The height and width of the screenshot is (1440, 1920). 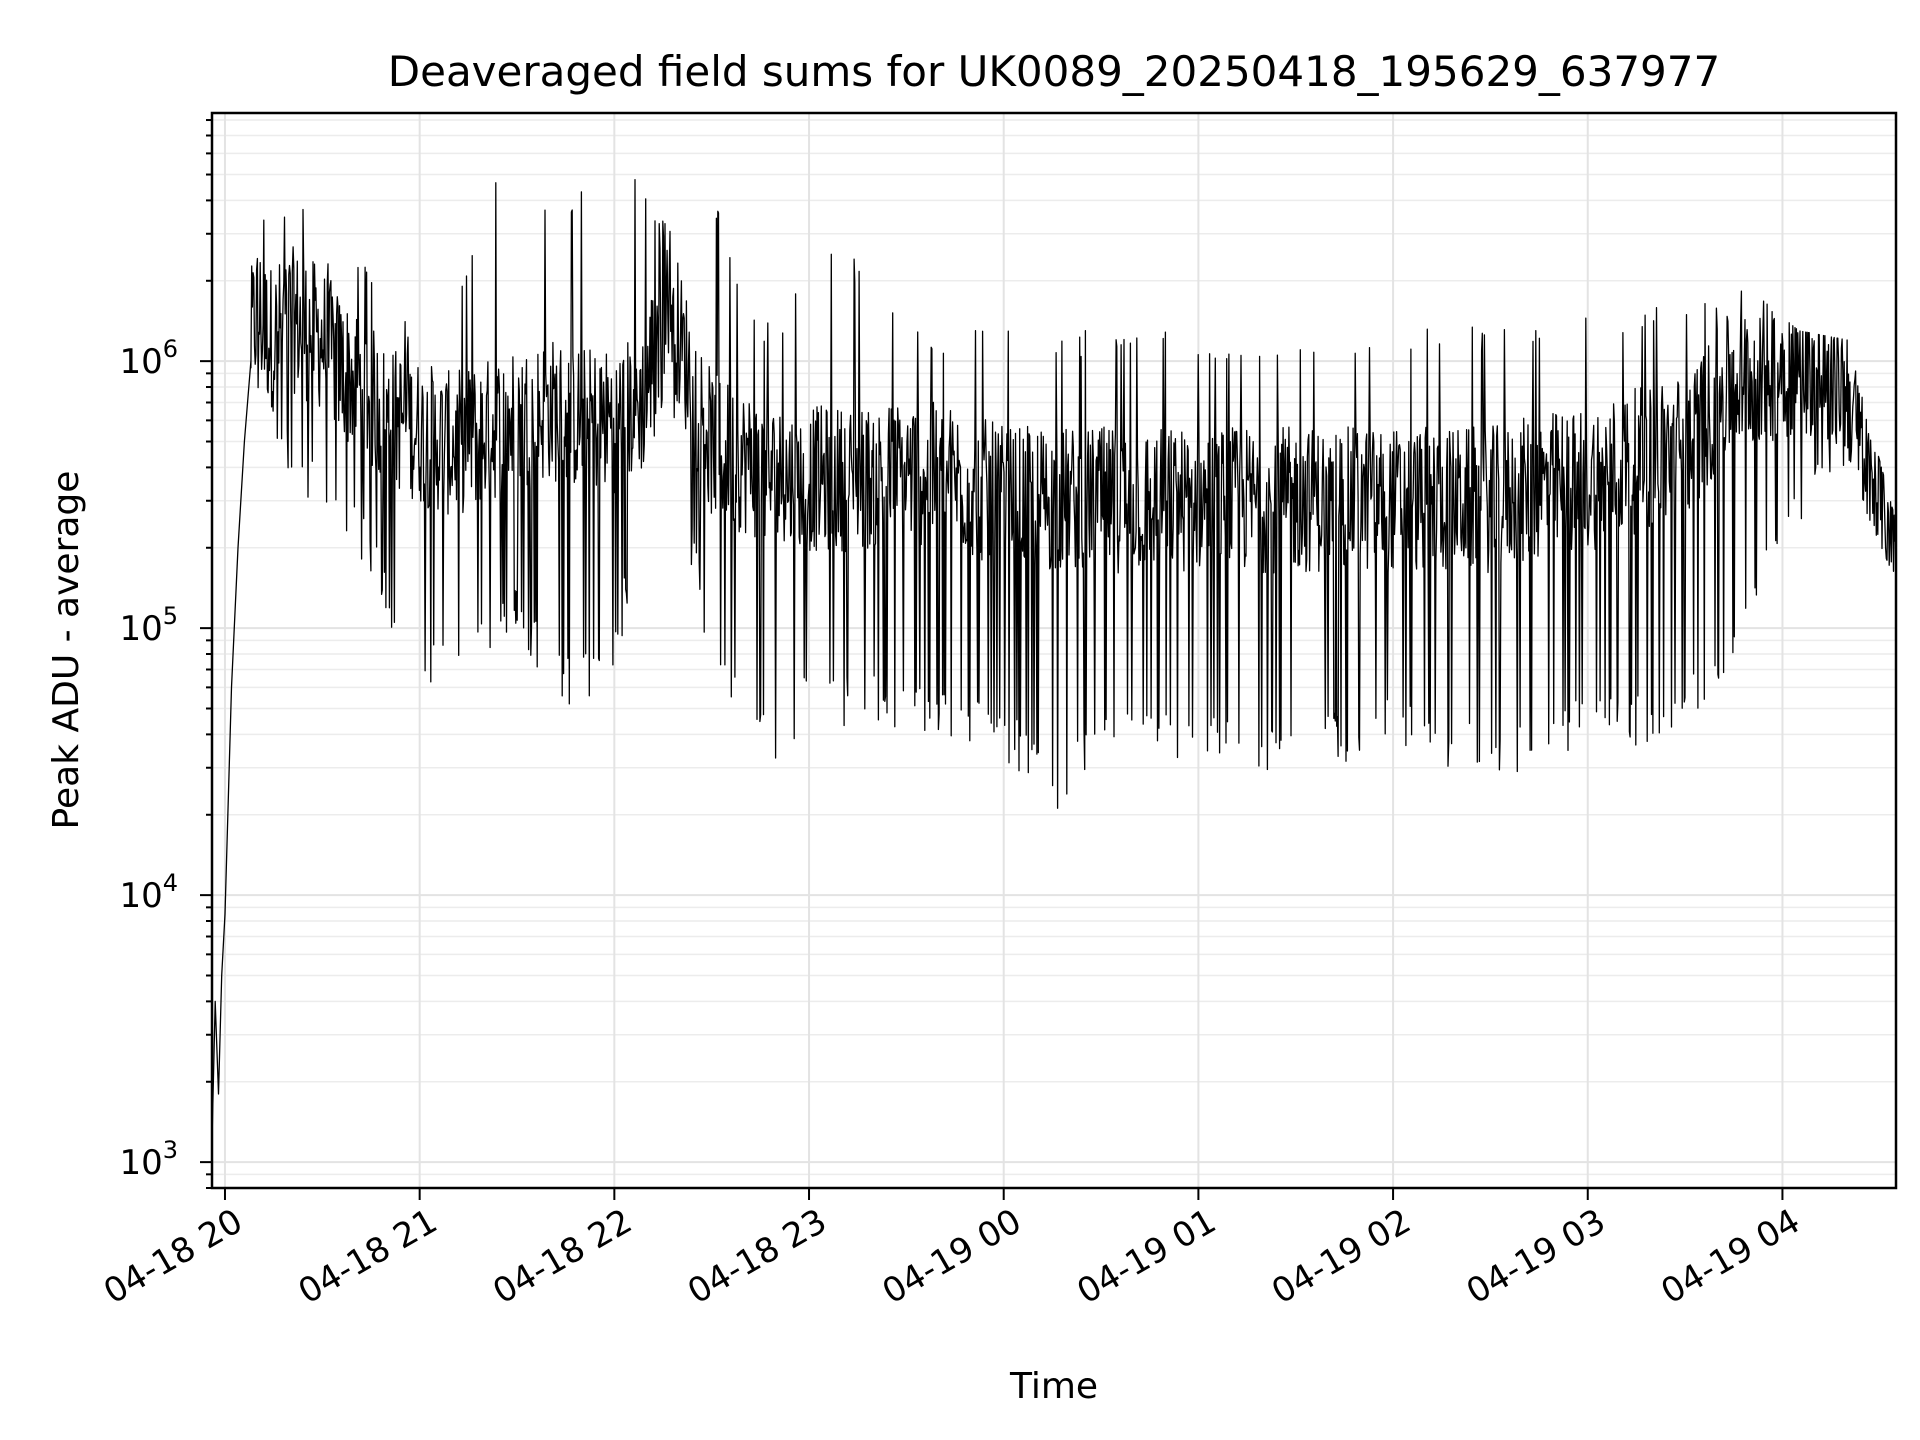 I want to click on x-tick-label: 04-19 00, so click(x=952, y=1256).